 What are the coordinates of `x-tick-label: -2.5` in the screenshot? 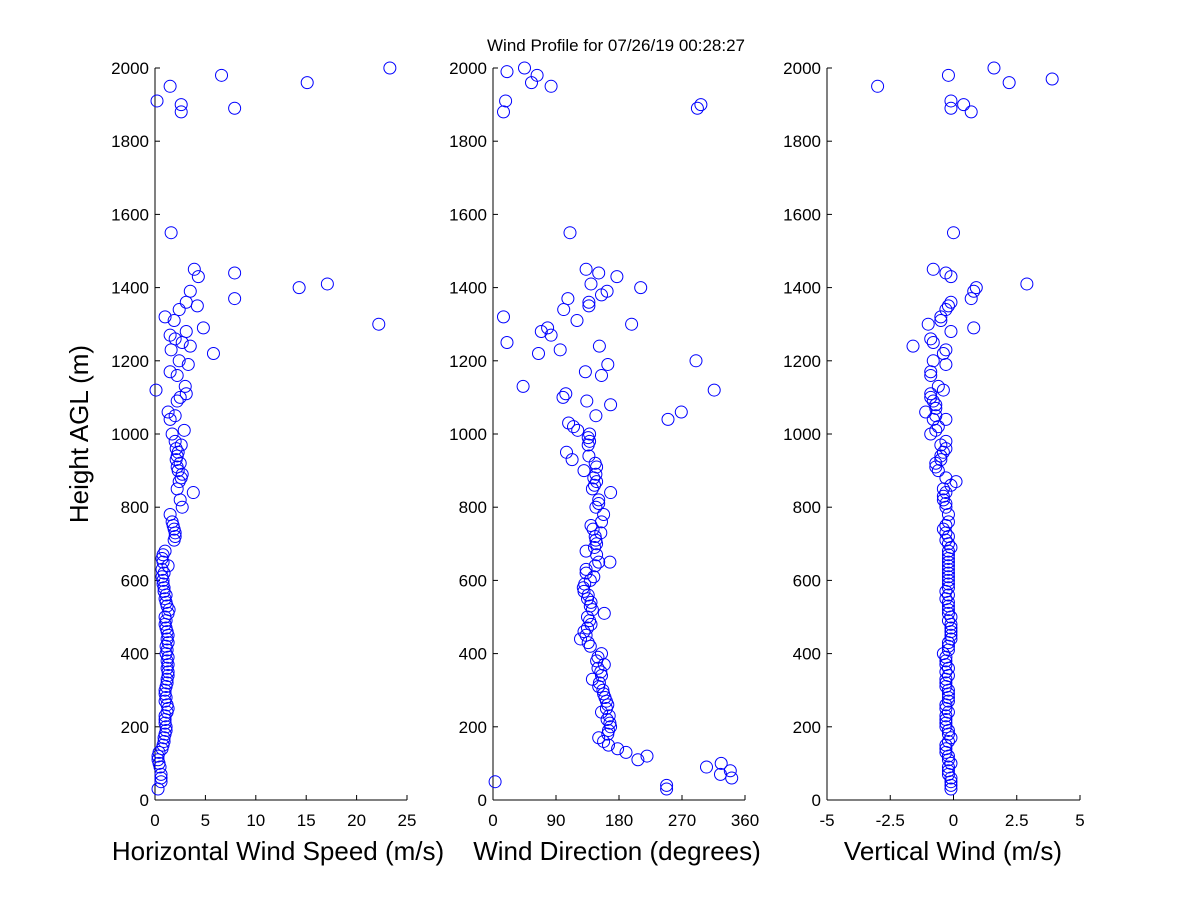 It's located at (890, 820).